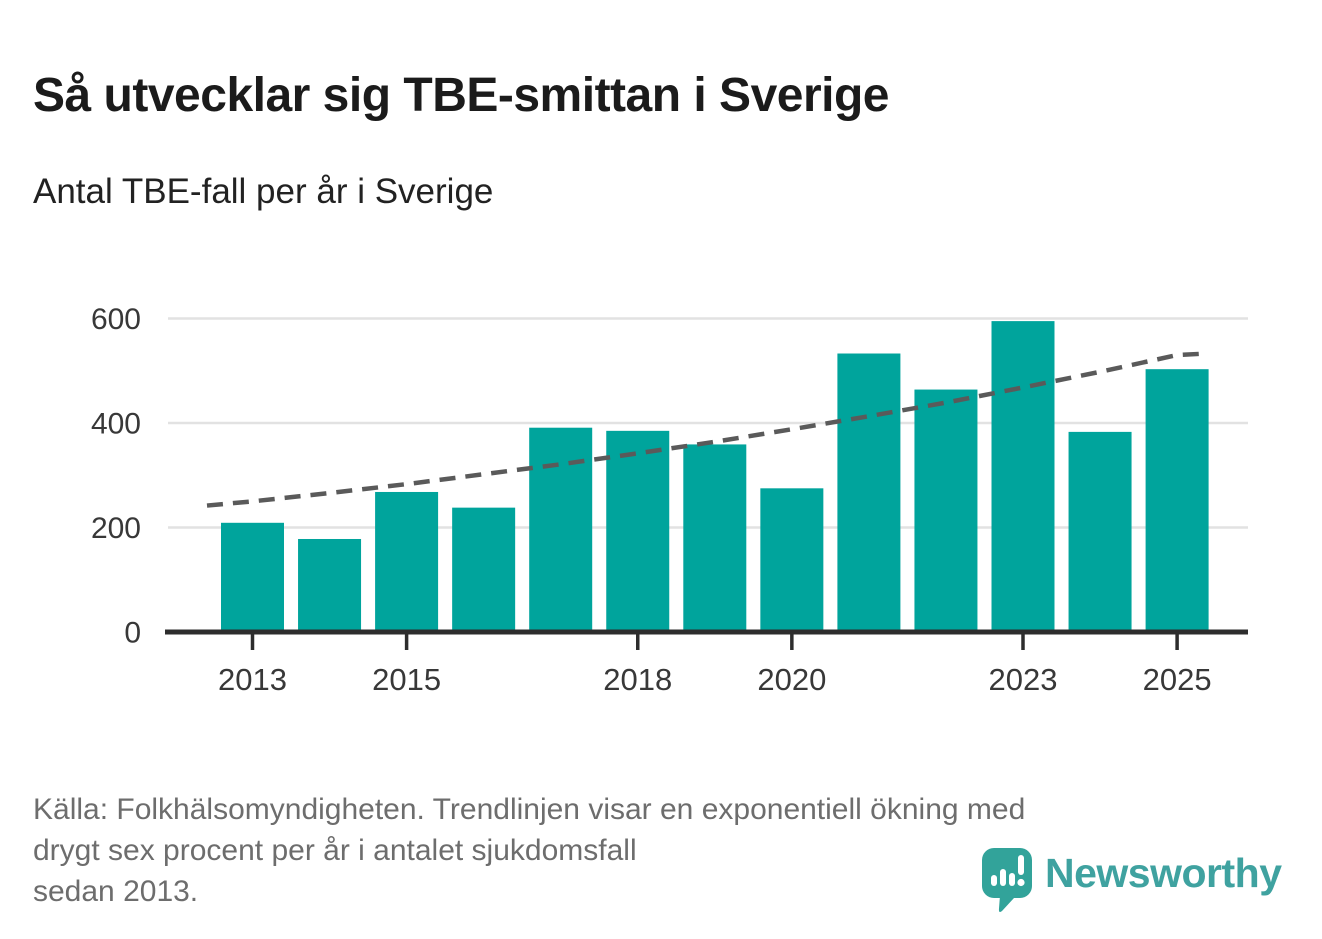 The height and width of the screenshot is (939, 1322). I want to click on x-axis-label: 2023, so click(1023, 679).